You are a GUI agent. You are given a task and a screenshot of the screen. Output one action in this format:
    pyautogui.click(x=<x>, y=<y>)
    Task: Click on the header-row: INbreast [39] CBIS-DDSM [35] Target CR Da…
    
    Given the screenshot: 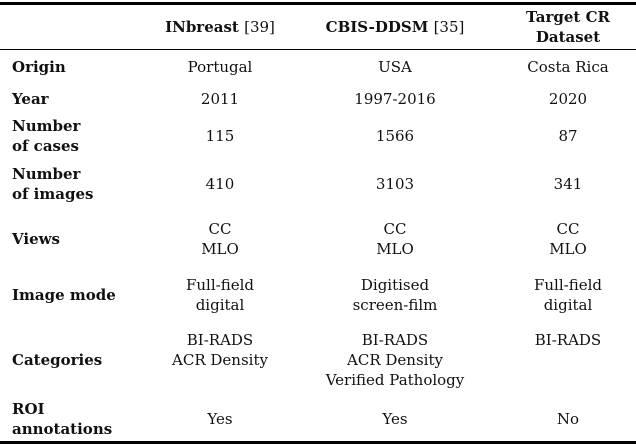 What is the action you would take?
    pyautogui.click(x=318, y=27)
    